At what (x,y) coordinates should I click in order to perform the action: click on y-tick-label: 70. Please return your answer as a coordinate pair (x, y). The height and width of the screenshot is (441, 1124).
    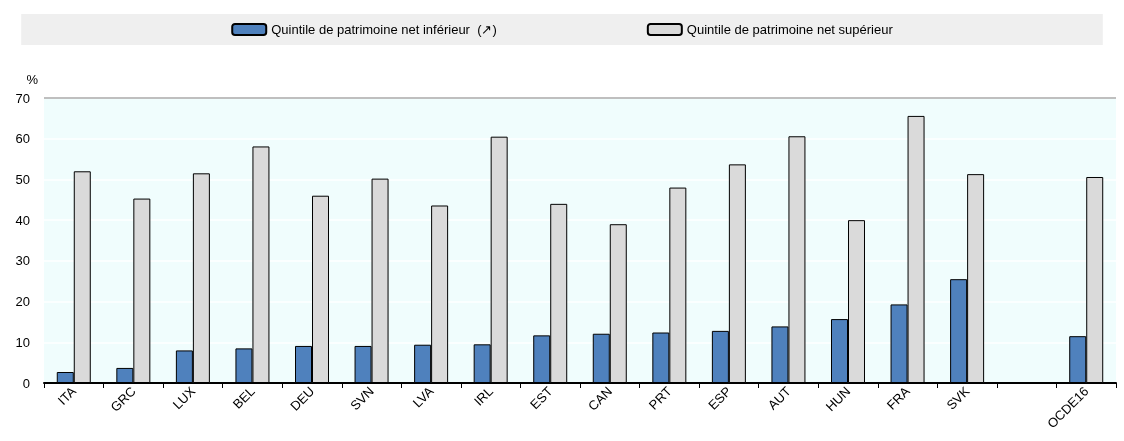
    Looking at the image, I should click on (22, 98).